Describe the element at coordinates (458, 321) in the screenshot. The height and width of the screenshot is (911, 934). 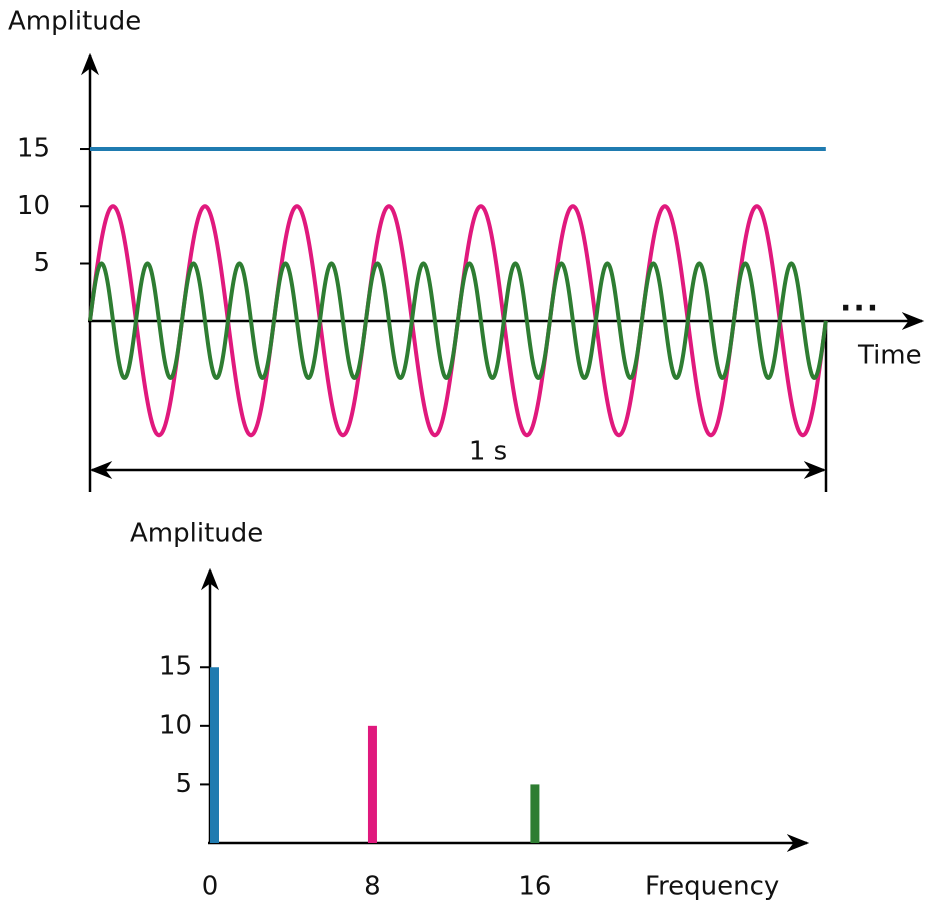
I see `waveform` at that location.